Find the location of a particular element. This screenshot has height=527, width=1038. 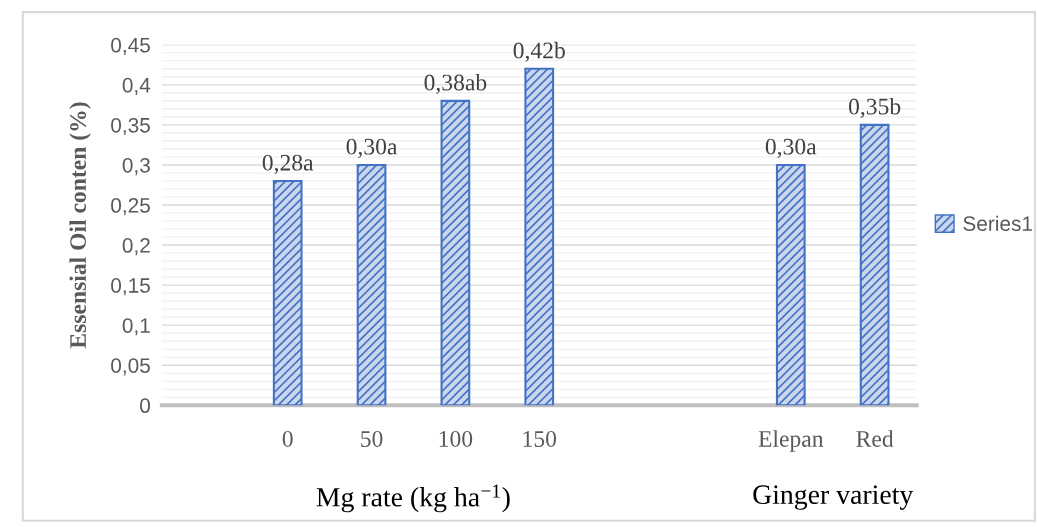

x-tick-label: Elepan is located at coordinates (791, 441).